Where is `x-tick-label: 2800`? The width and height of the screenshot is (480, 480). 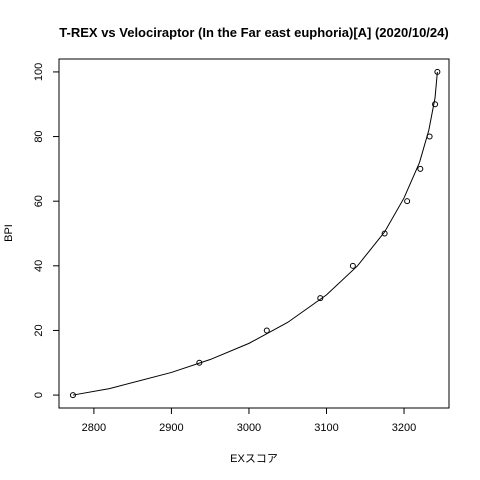 x-tick-label: 2800 is located at coordinates (94, 428).